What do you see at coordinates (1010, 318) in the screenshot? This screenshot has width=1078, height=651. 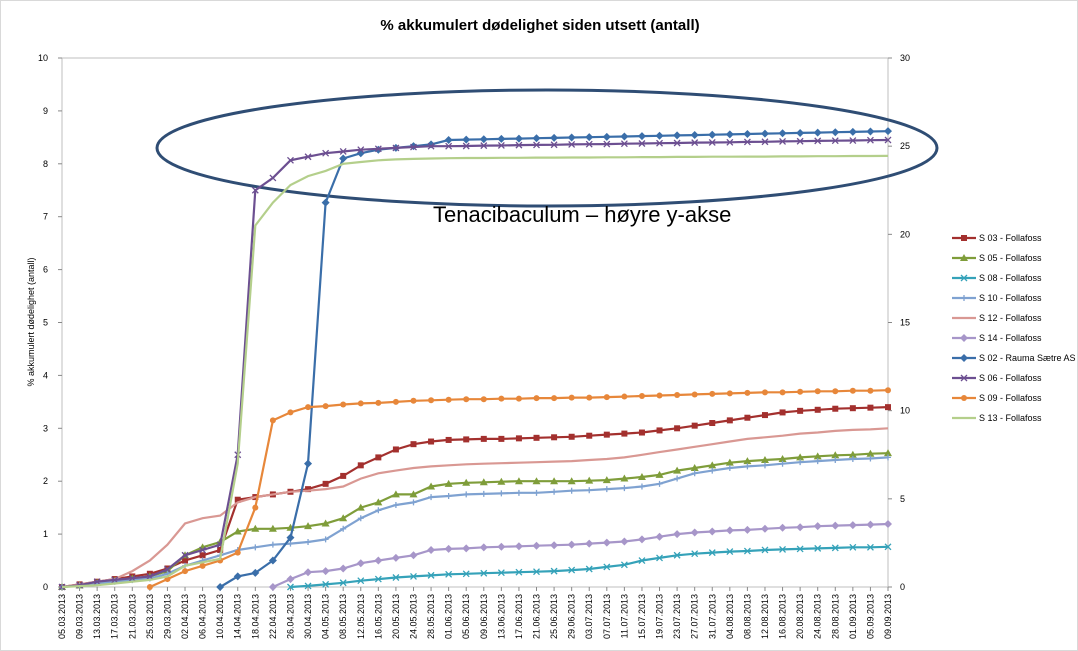 I see `legend-label: S 12 - Follafoss` at bounding box center [1010, 318].